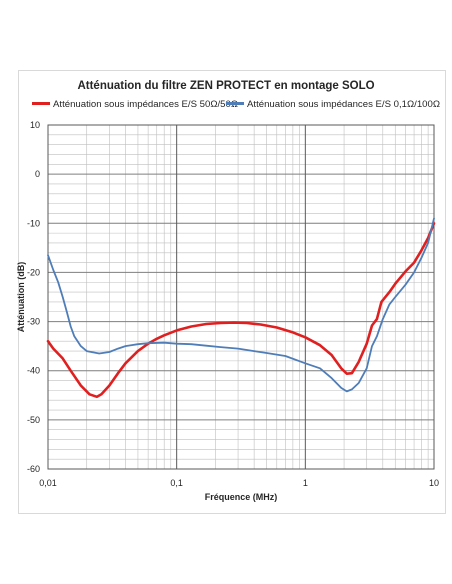 The image size is (452, 584). What do you see at coordinates (33, 371) in the screenshot?
I see `y-tick-label: -40` at bounding box center [33, 371].